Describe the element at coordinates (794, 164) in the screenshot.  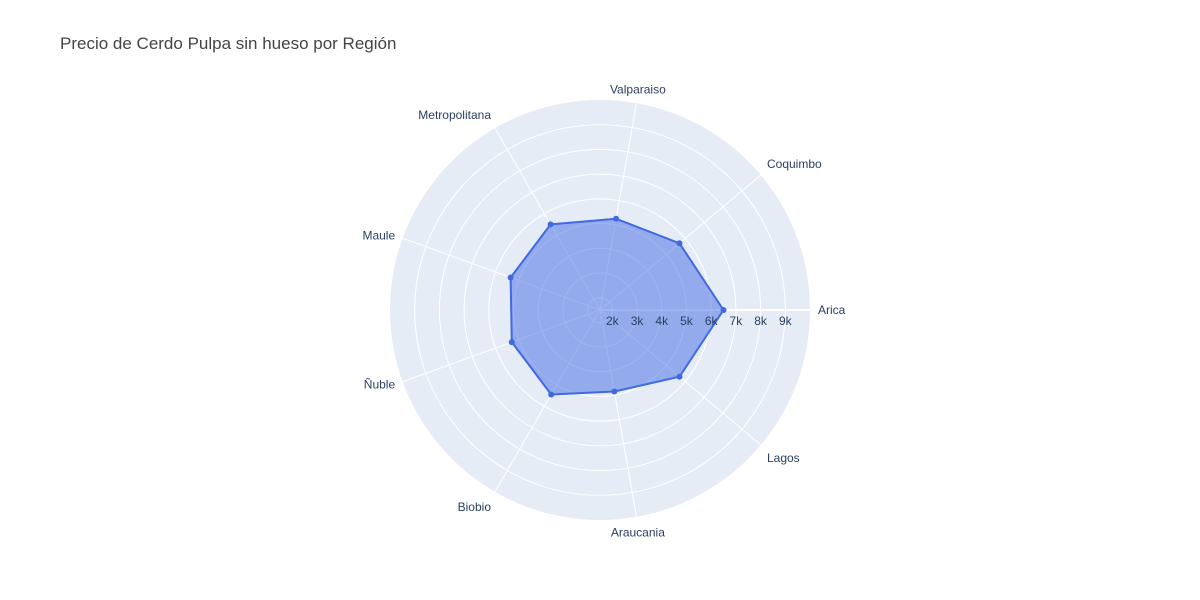
I see `category-label-1: Coquimbo` at that location.